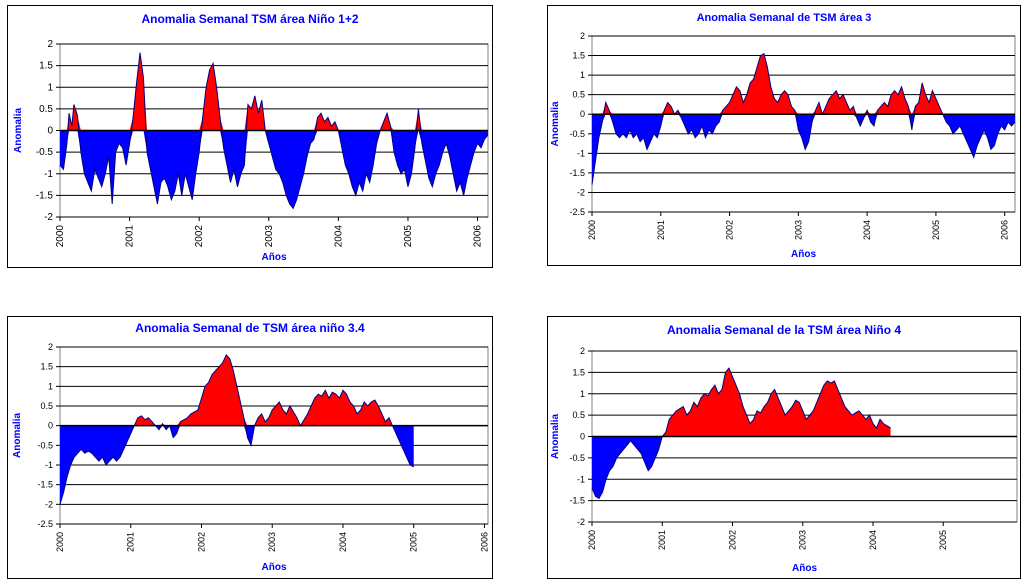 This screenshot has height=579, width=1021. What do you see at coordinates (250, 328) in the screenshot?
I see `chart-title: Anomalia Semanal de TSM área niño 3.4` at bounding box center [250, 328].